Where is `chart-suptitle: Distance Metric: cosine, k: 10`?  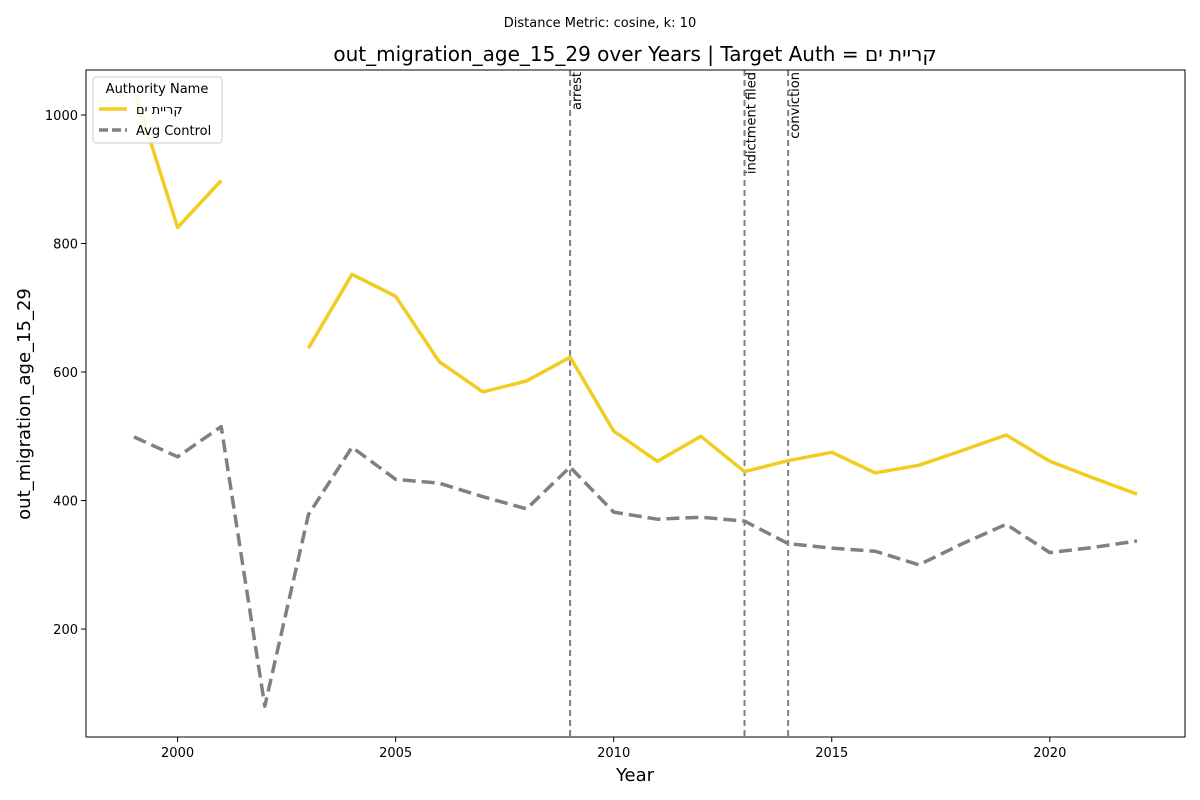 chart-suptitle: Distance Metric: cosine, k: 10 is located at coordinates (600, 23).